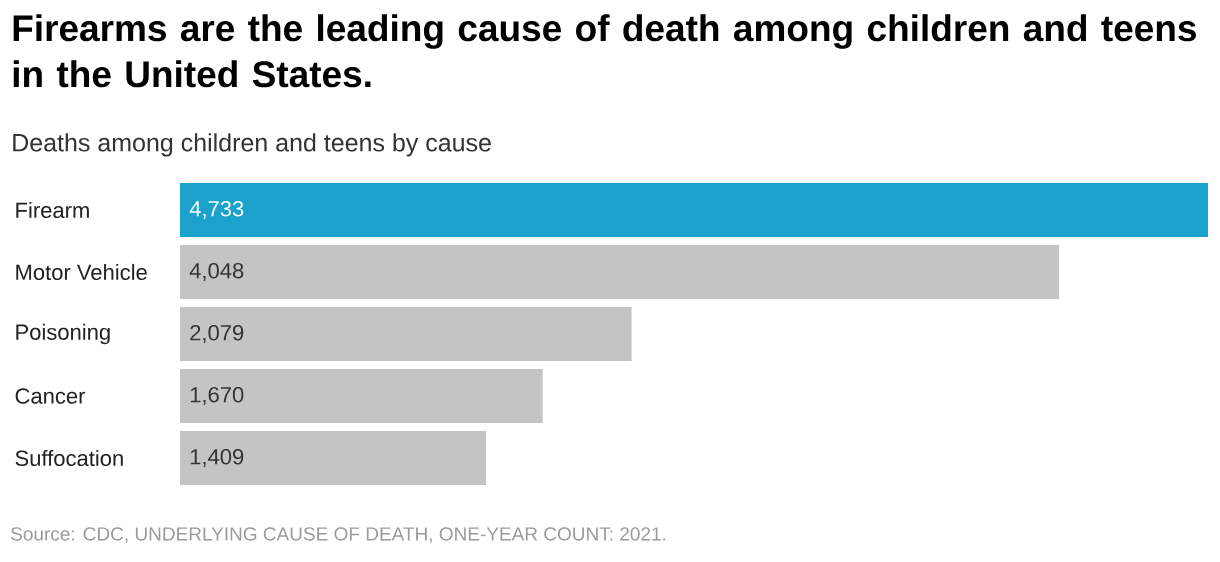 The width and height of the screenshot is (1220, 562). What do you see at coordinates (63, 334) in the screenshot?
I see `y-tick-label: Poisoning` at bounding box center [63, 334].